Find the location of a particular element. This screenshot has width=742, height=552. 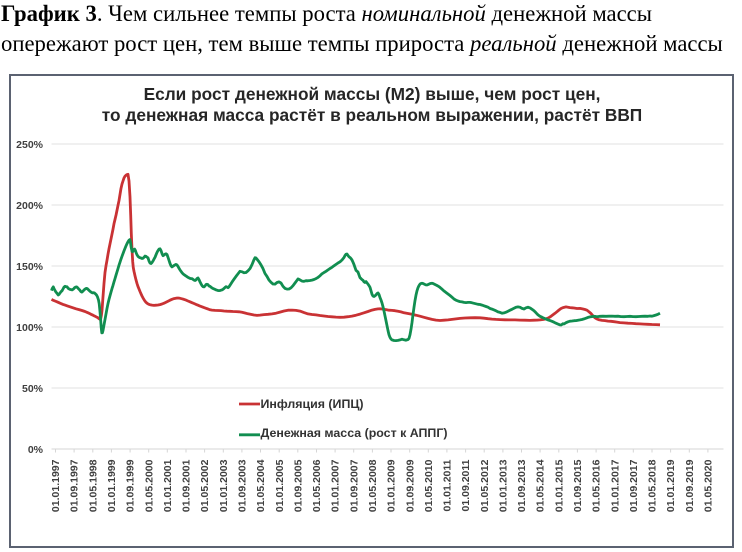

svg-text: 01.01.1997 is located at coordinates (56, 485).